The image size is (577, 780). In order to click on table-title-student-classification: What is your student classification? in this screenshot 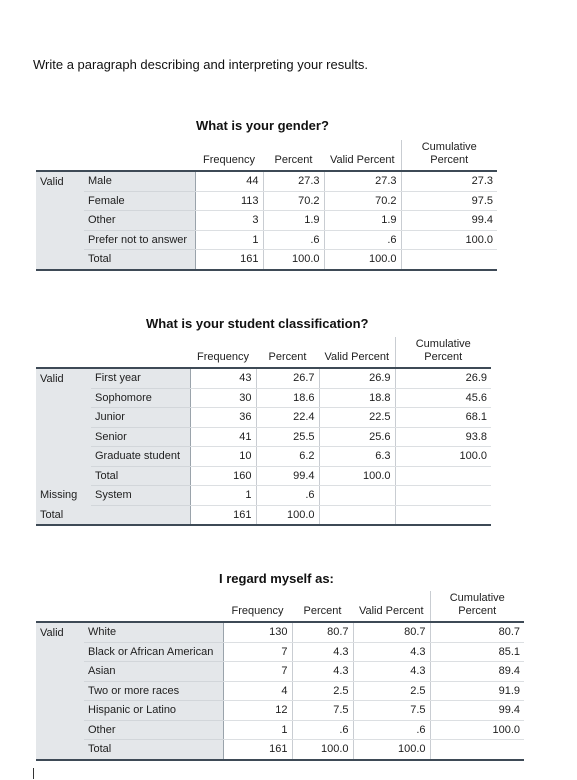, I will do `click(257, 323)`.